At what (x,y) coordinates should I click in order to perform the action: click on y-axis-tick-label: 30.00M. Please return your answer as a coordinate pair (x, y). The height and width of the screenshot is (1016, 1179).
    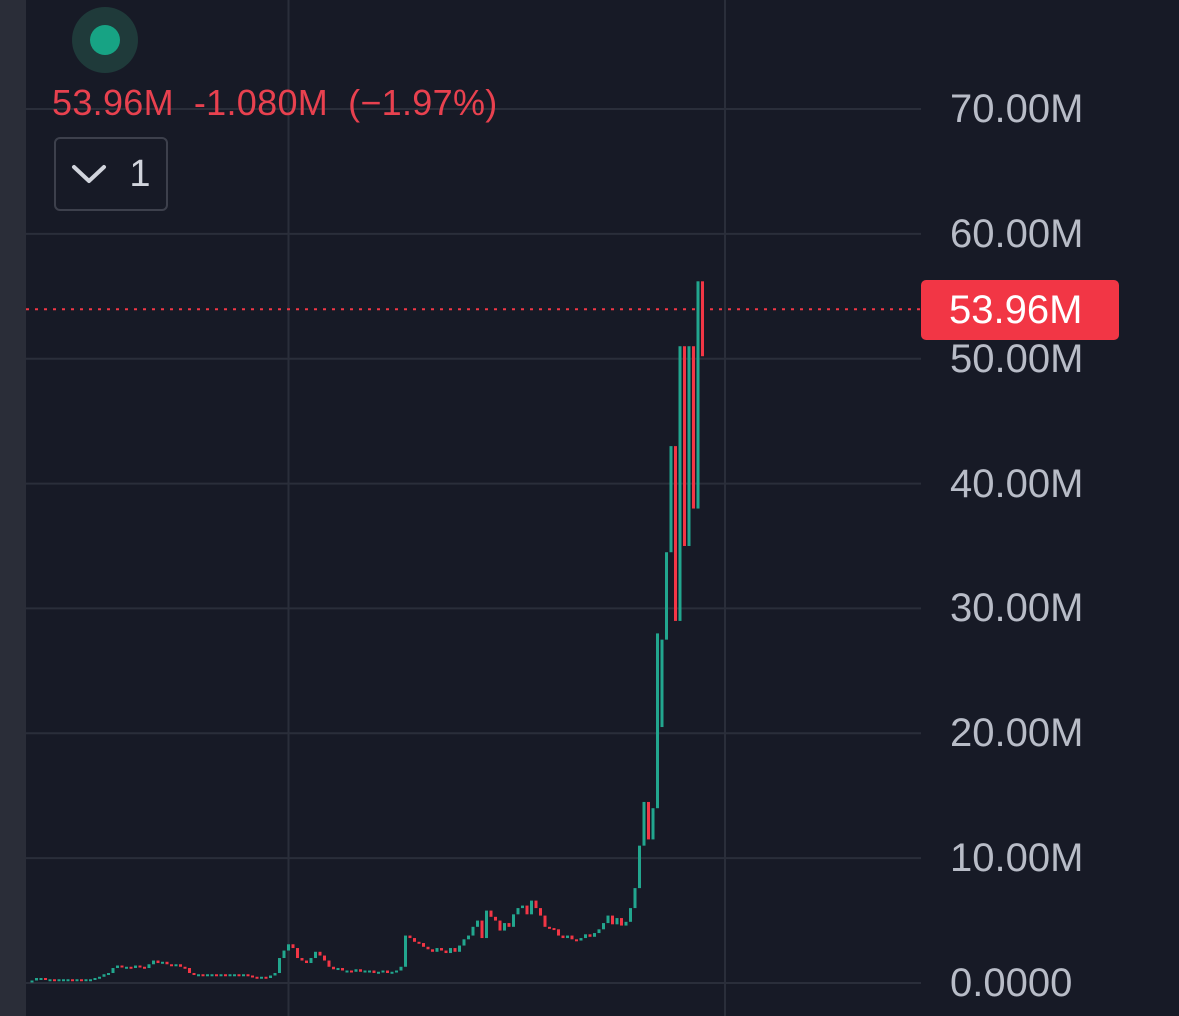
    Looking at the image, I should click on (1017, 608).